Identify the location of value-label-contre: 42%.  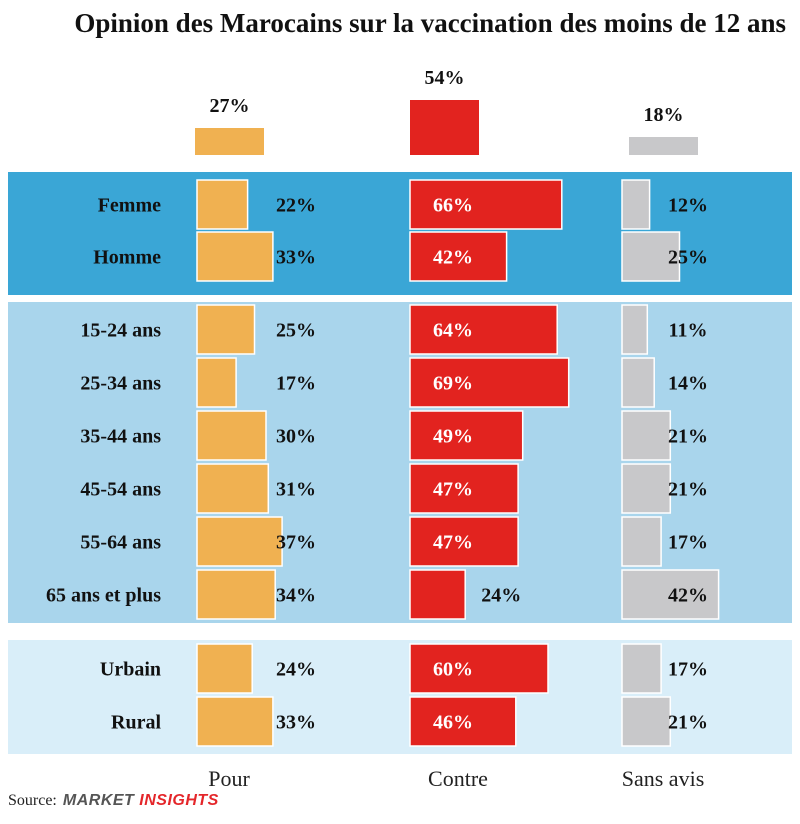
(453, 258).